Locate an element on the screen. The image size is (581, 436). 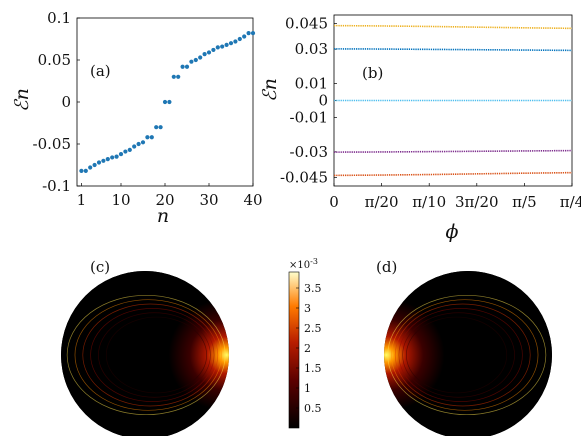
panel-b-xtick-label: π/10 is located at coordinates (429, 202).